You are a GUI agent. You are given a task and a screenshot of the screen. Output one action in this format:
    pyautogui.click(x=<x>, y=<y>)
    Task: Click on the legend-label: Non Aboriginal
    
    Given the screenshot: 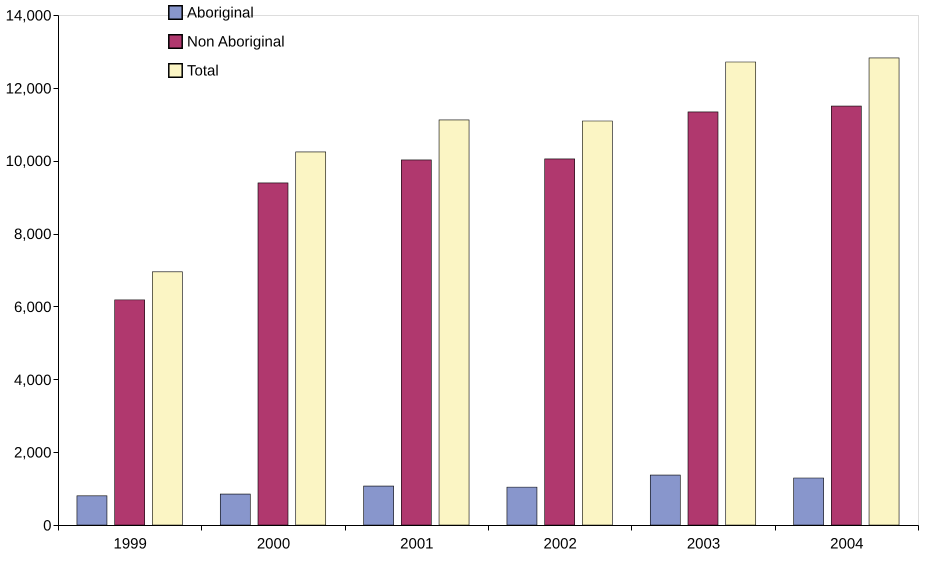 What is the action you would take?
    pyautogui.click(x=236, y=42)
    